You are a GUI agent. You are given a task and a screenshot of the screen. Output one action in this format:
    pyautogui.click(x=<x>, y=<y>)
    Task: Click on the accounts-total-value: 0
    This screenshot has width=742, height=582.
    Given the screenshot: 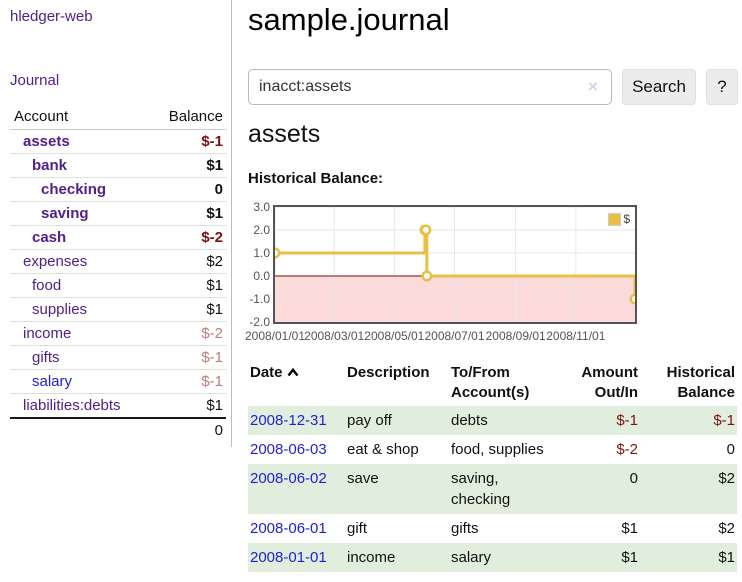 What is the action you would take?
    pyautogui.click(x=188, y=429)
    